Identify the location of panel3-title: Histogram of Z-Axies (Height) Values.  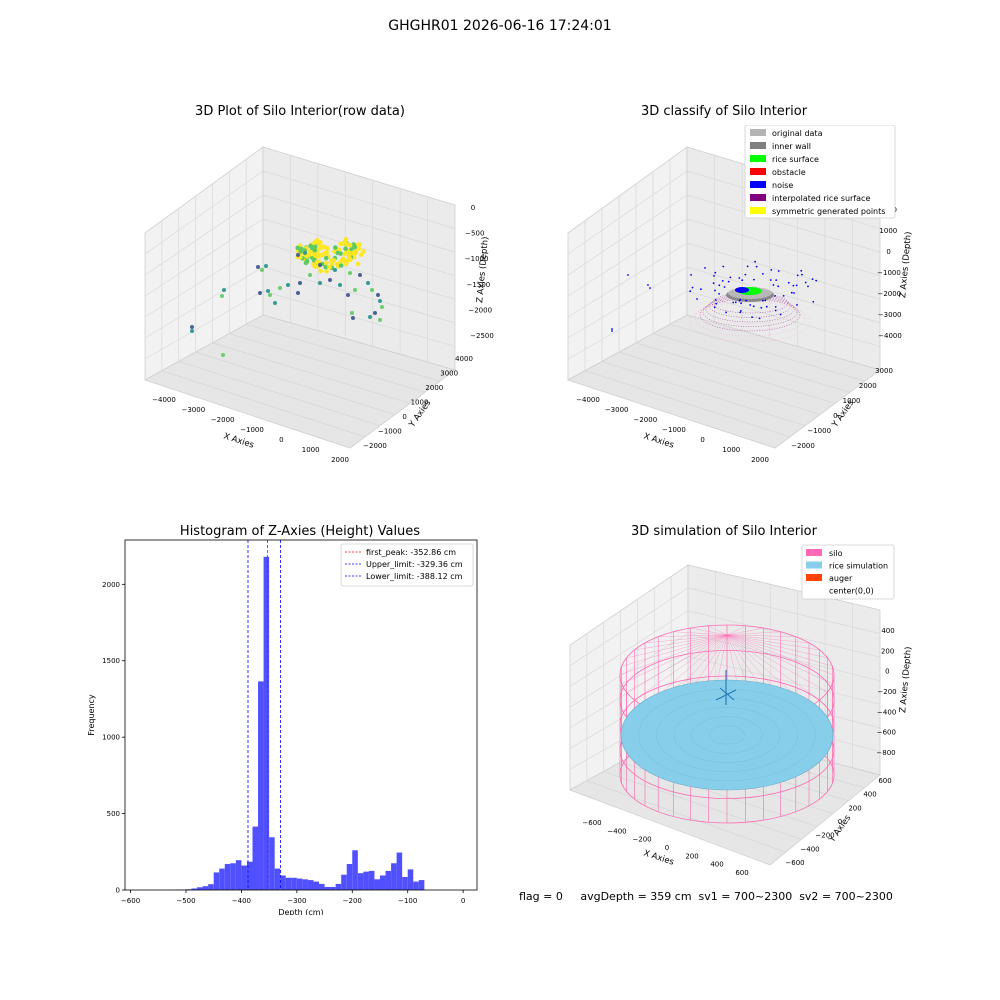
(300, 531).